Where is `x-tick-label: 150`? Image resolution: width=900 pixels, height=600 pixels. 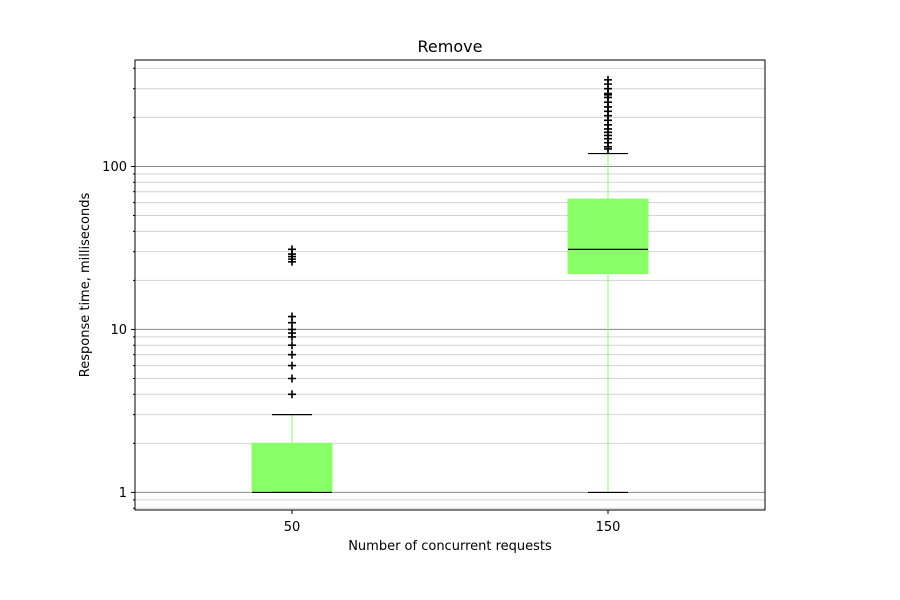 x-tick-label: 150 is located at coordinates (608, 527).